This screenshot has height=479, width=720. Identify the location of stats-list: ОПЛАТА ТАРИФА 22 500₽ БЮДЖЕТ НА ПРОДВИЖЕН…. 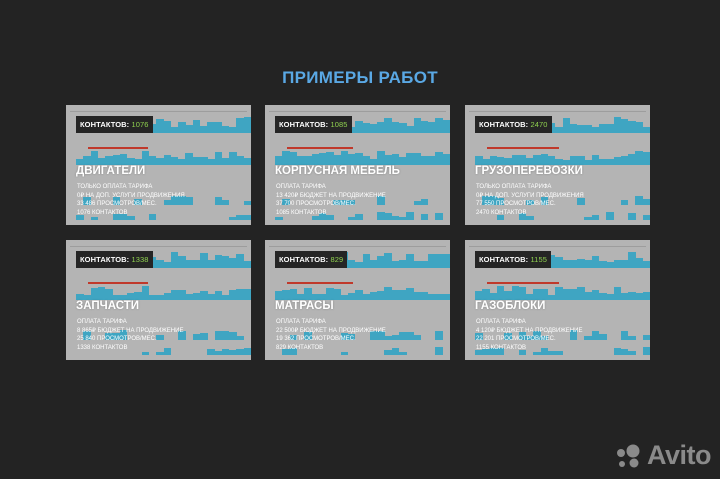
(331, 335).